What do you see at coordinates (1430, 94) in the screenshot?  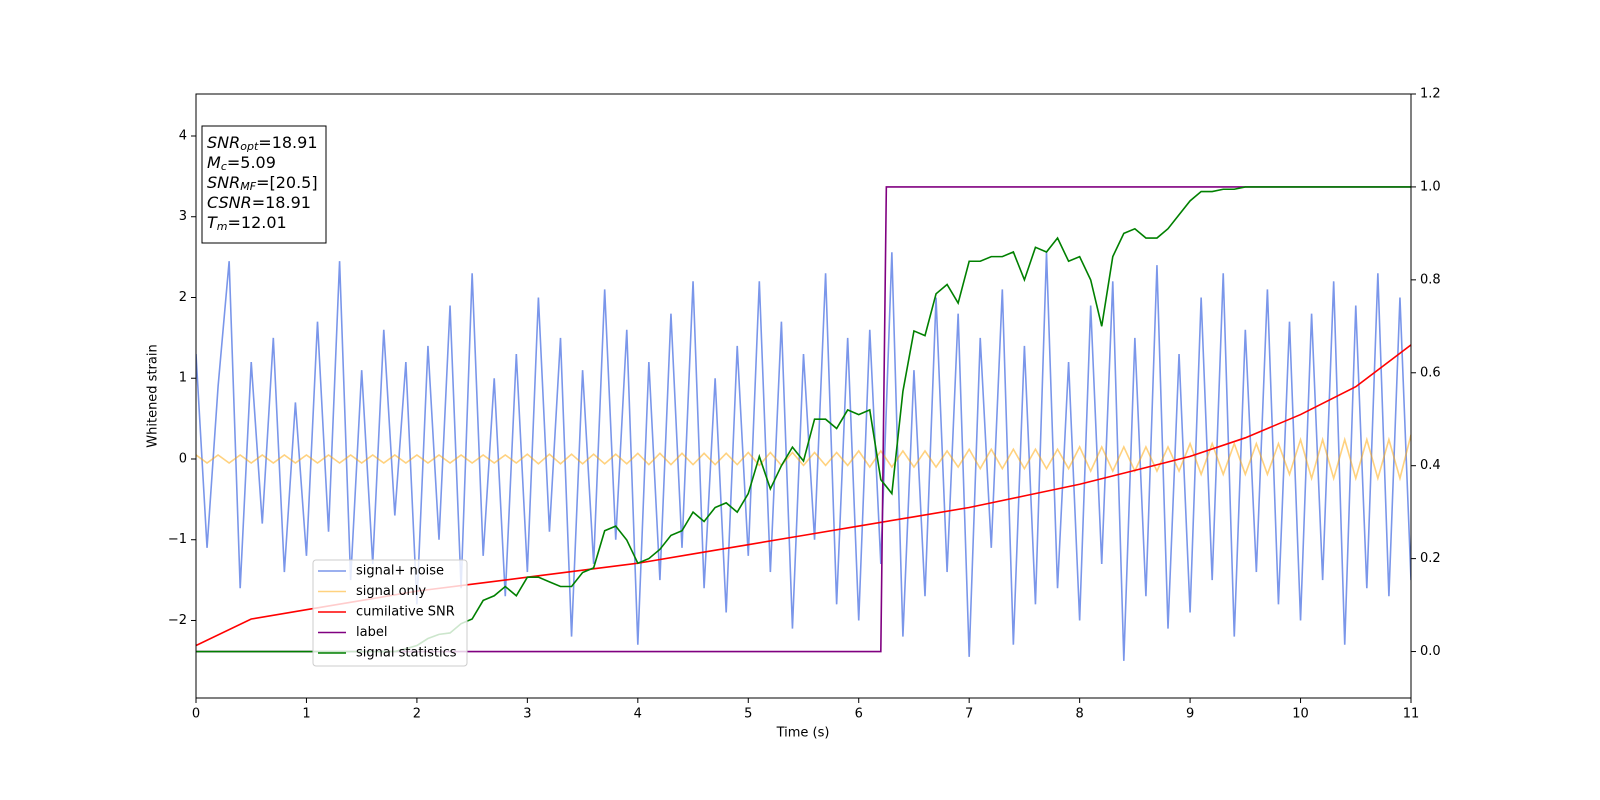 I see `y2-tick-label: 1.2` at bounding box center [1430, 94].